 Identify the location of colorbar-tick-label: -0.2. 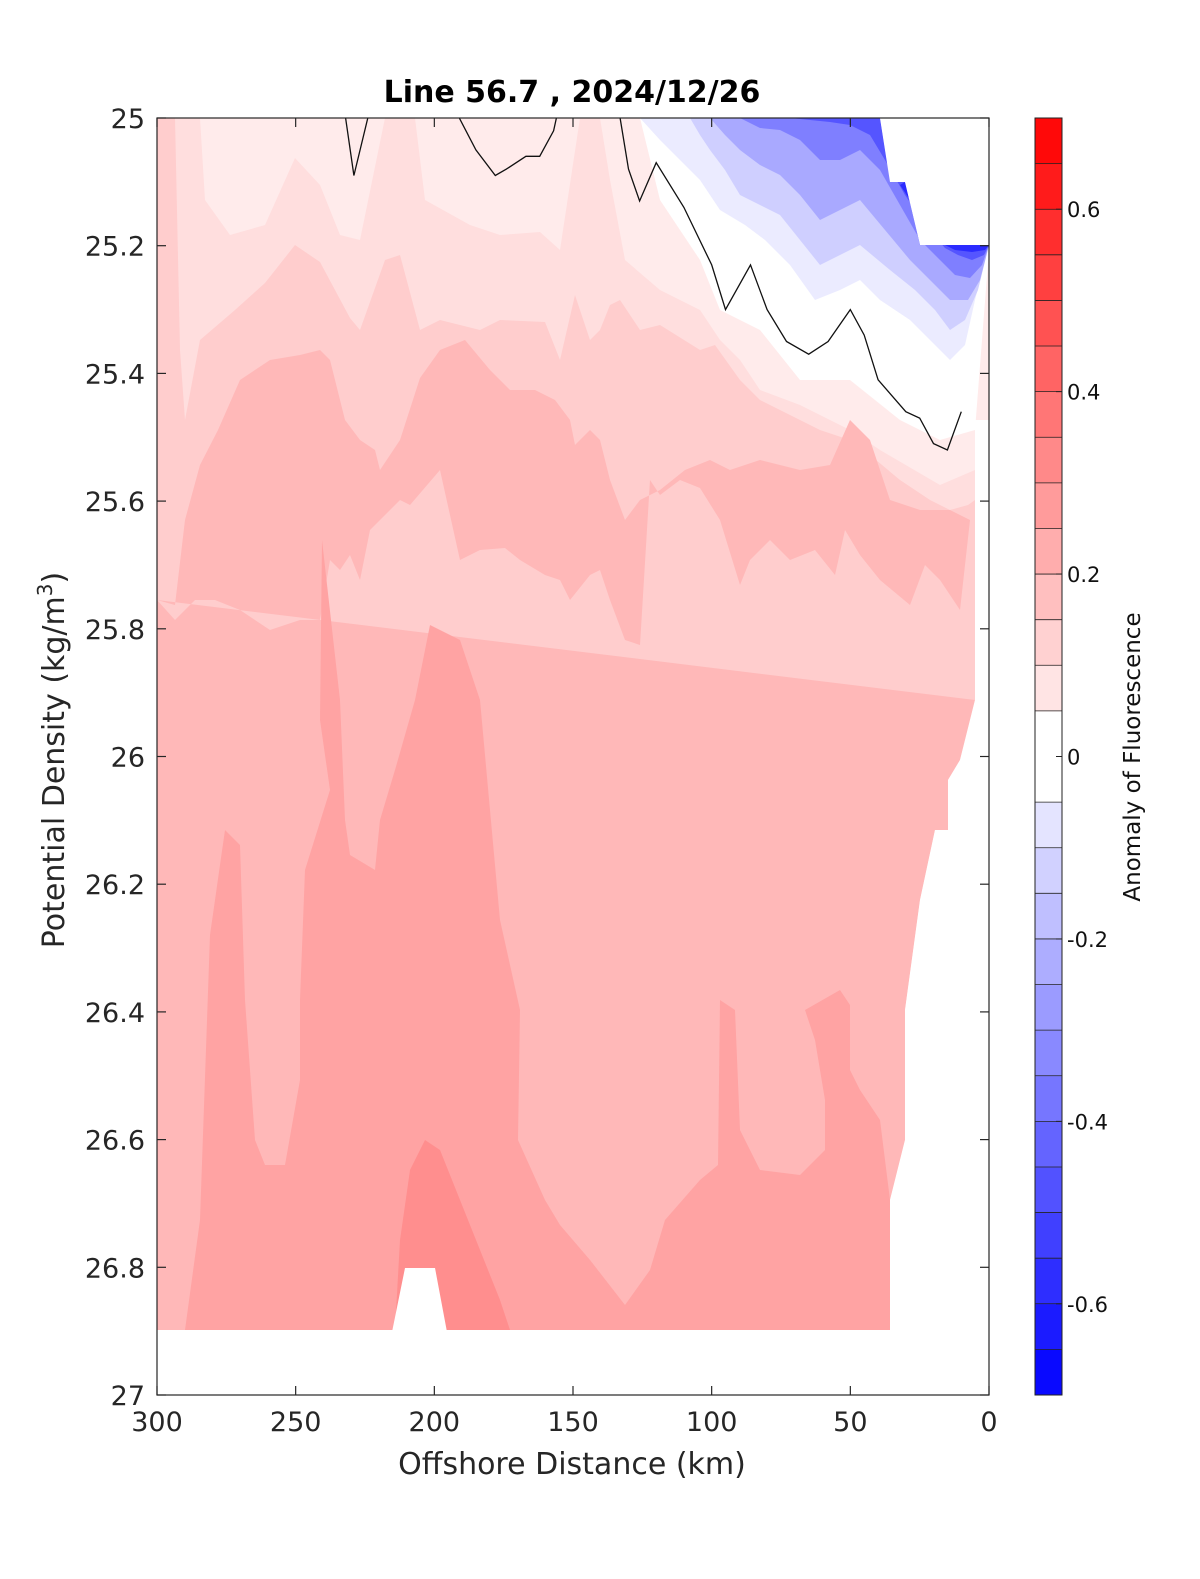
(1087, 940).